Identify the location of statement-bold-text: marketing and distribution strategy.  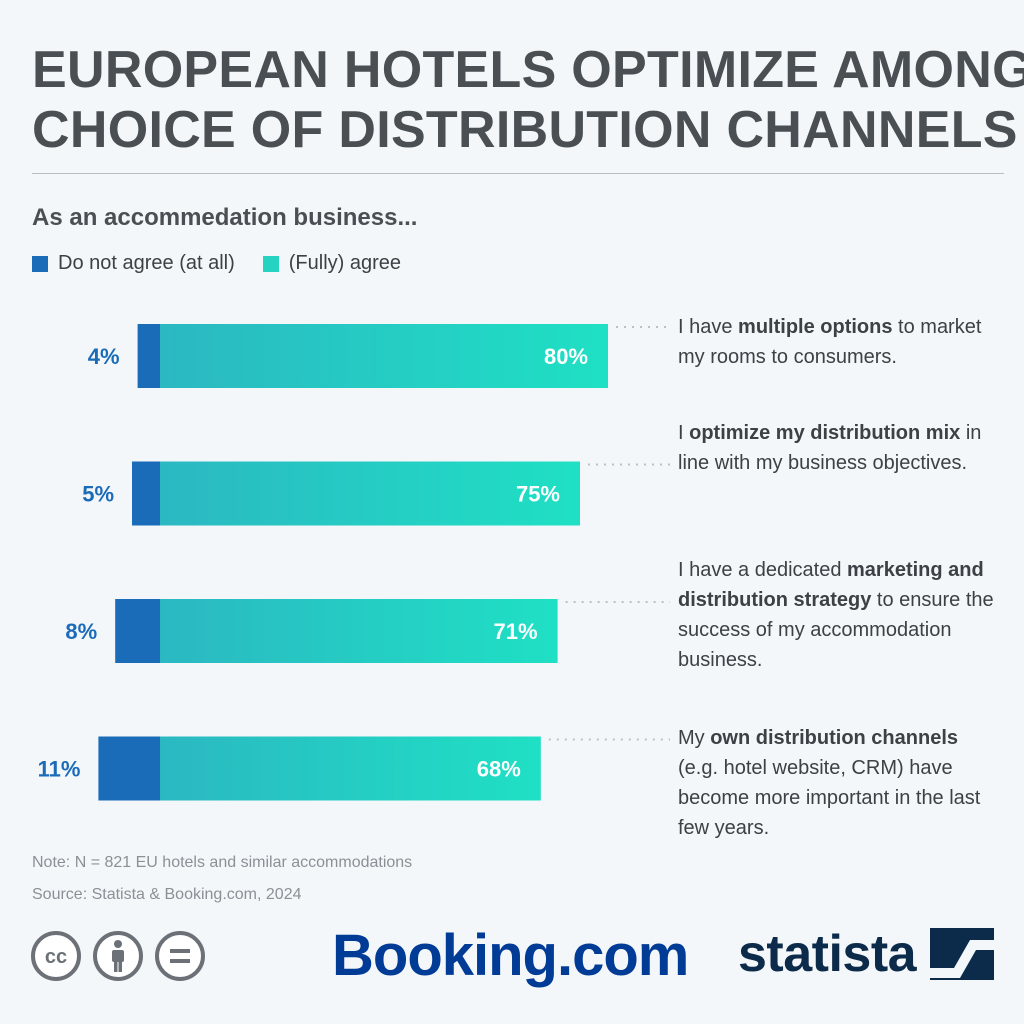
(831, 585).